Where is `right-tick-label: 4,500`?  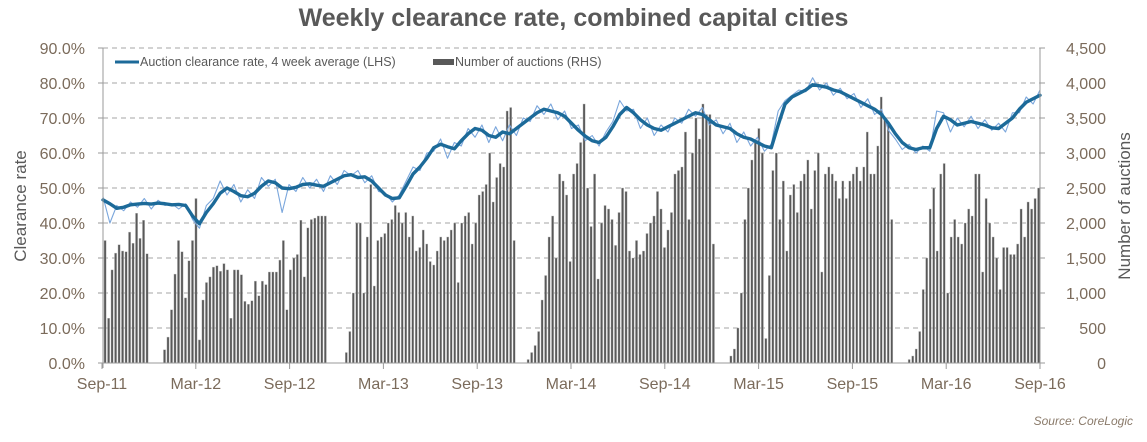 right-tick-label: 4,500 is located at coordinates (1086, 49).